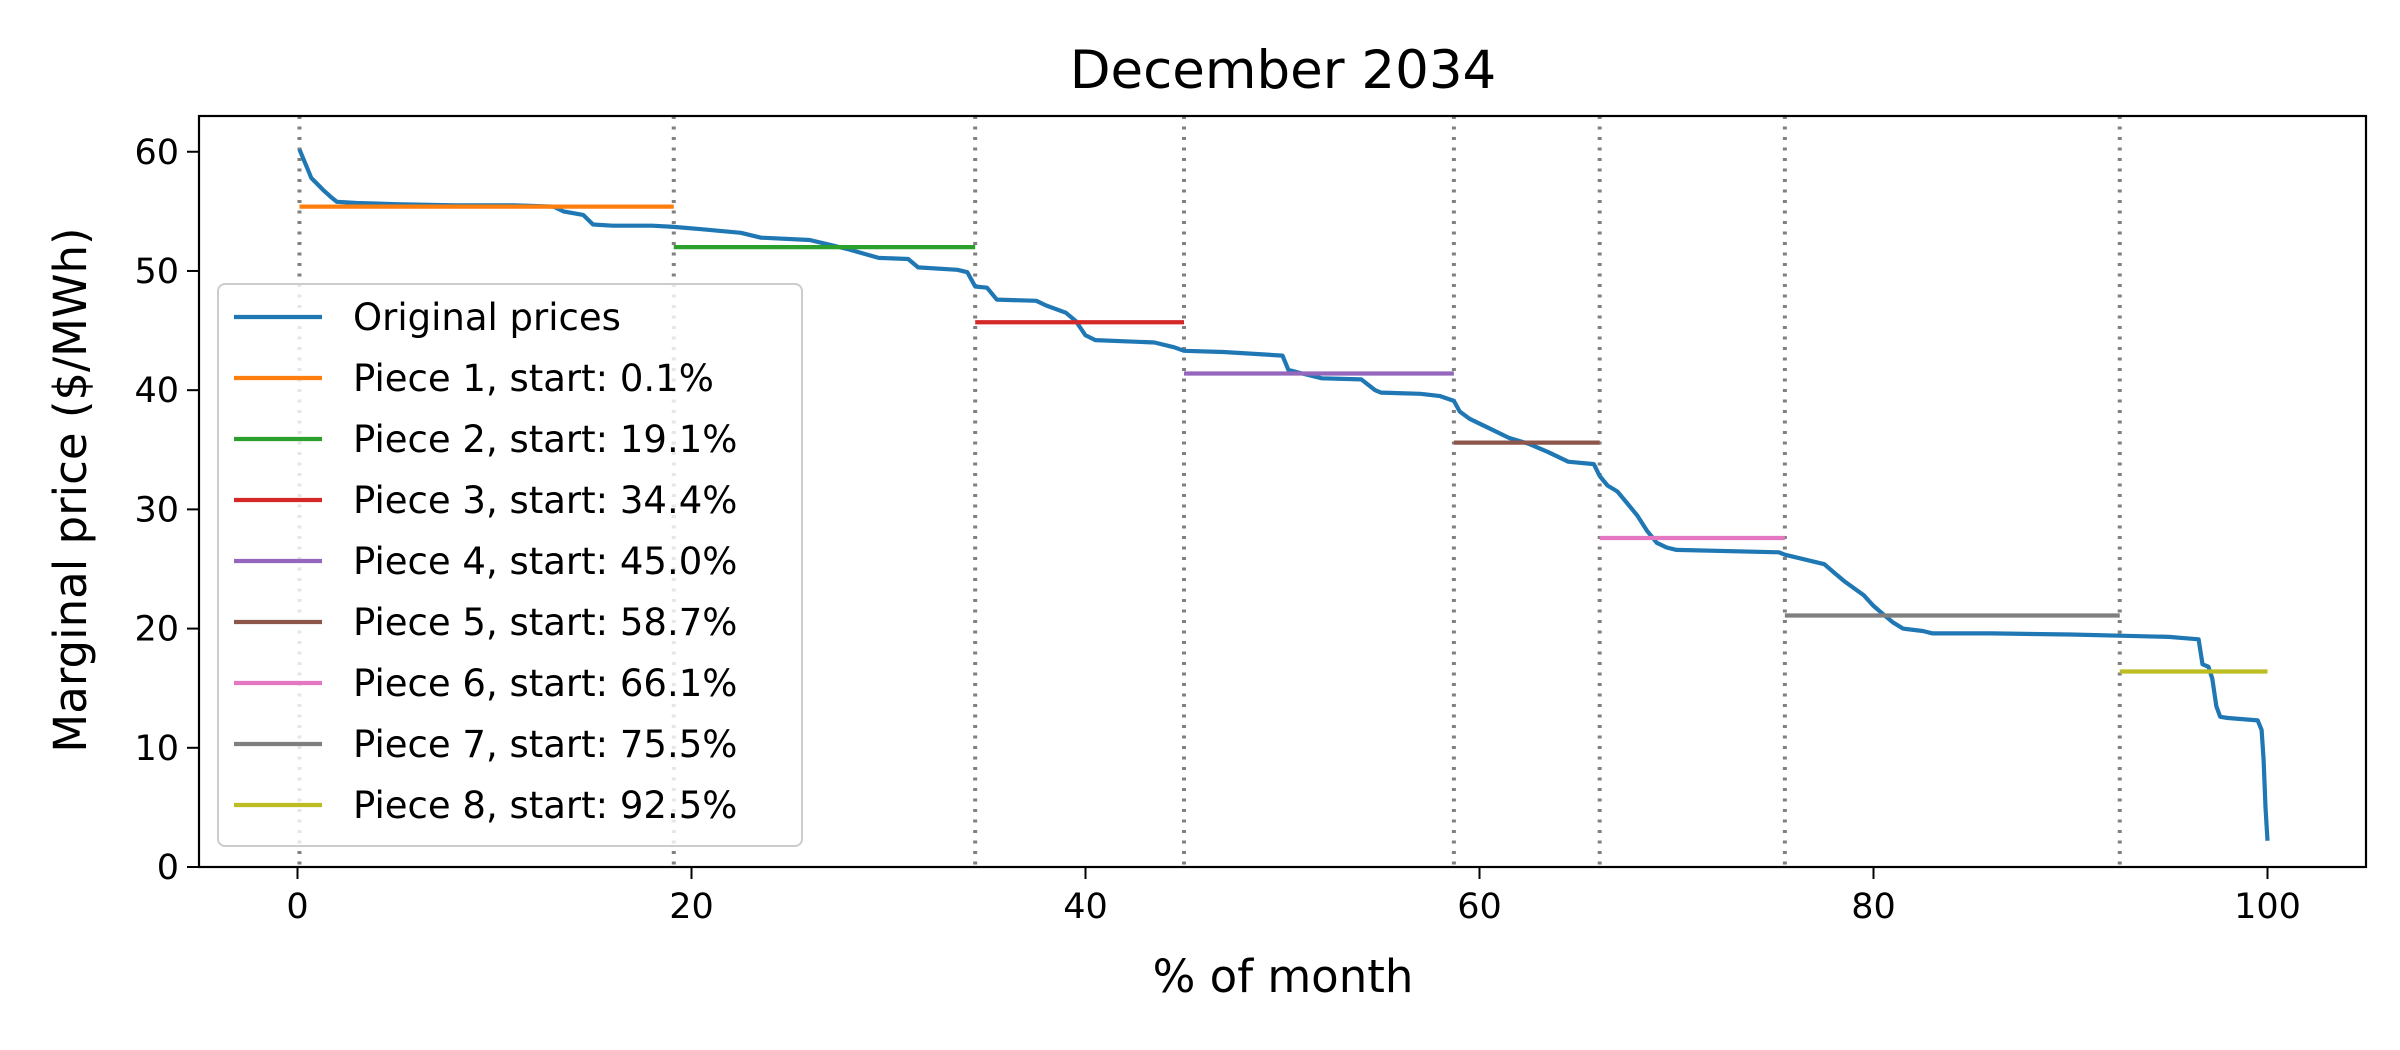  What do you see at coordinates (1283, 976) in the screenshot?
I see `x-axis-label: % of month` at bounding box center [1283, 976].